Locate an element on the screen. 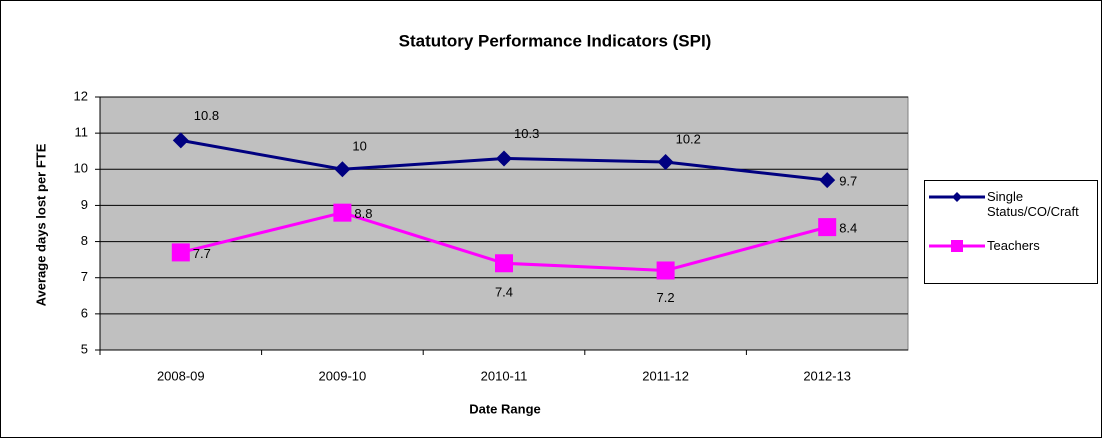 This screenshot has height=439, width=1103. y-tick-label: 11 is located at coordinates (82, 132).